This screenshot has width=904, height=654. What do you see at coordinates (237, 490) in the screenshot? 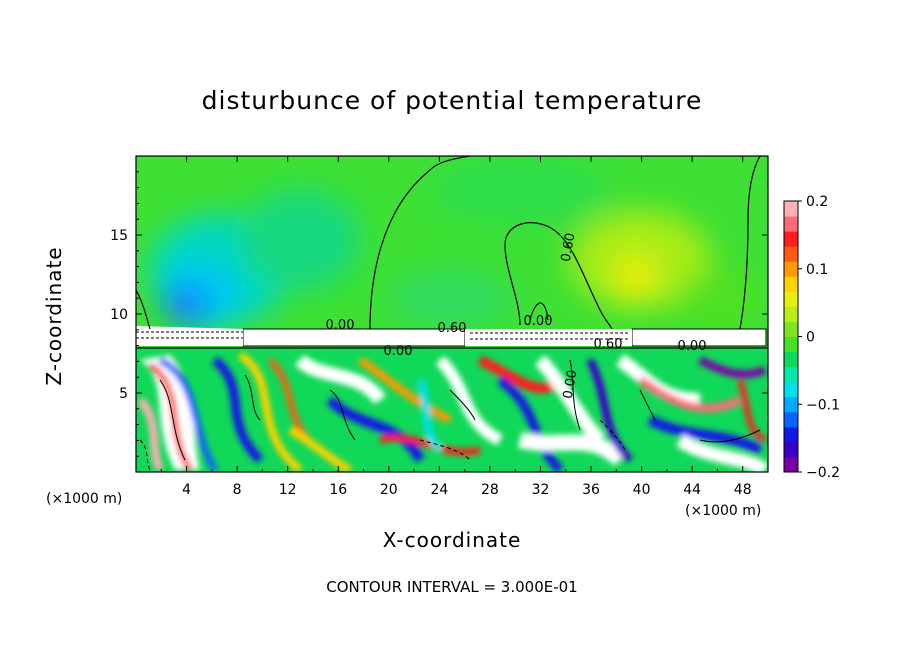
I see `x-tick-label: 8` at bounding box center [237, 490].